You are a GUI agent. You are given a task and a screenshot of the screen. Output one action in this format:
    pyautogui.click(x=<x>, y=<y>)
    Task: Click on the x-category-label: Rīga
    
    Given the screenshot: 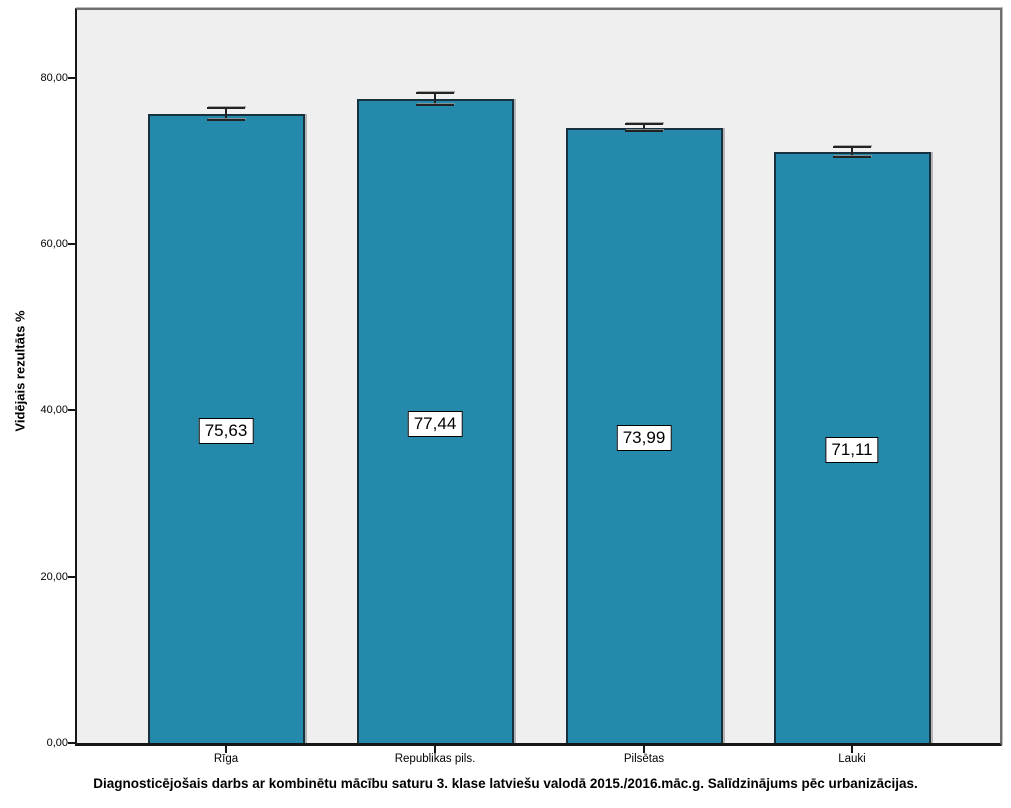 What is the action you would take?
    pyautogui.click(x=226, y=759)
    